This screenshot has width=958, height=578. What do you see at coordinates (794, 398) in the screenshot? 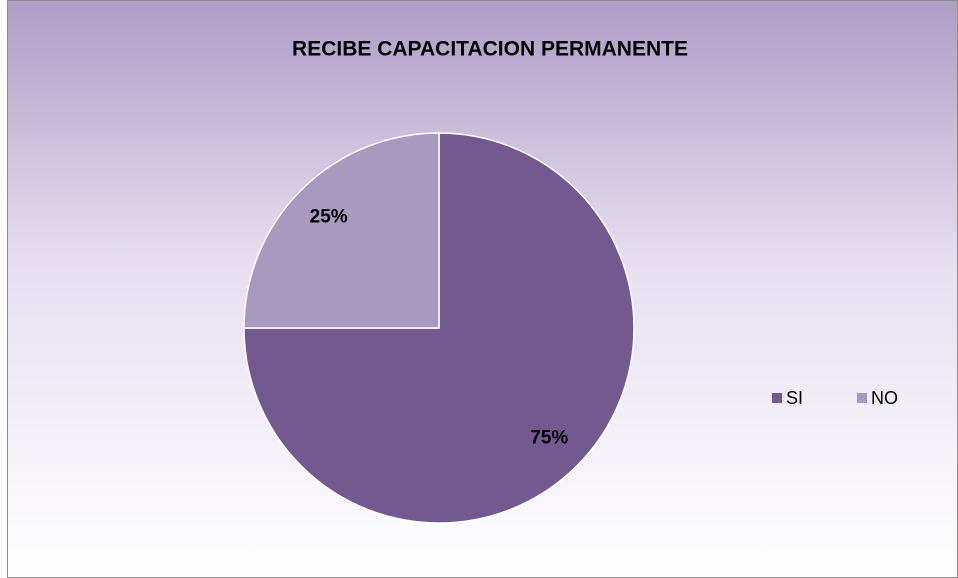
I see `legend-label: SI` at bounding box center [794, 398].